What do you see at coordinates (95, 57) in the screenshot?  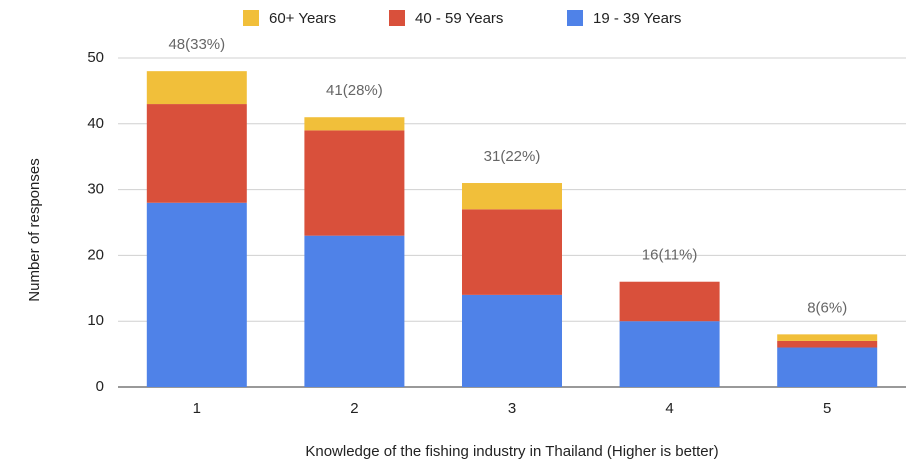 I see `y-tick-label: 50` at bounding box center [95, 57].